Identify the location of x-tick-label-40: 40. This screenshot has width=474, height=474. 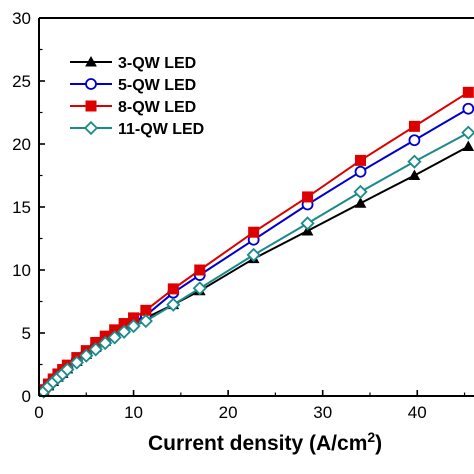
(417, 412).